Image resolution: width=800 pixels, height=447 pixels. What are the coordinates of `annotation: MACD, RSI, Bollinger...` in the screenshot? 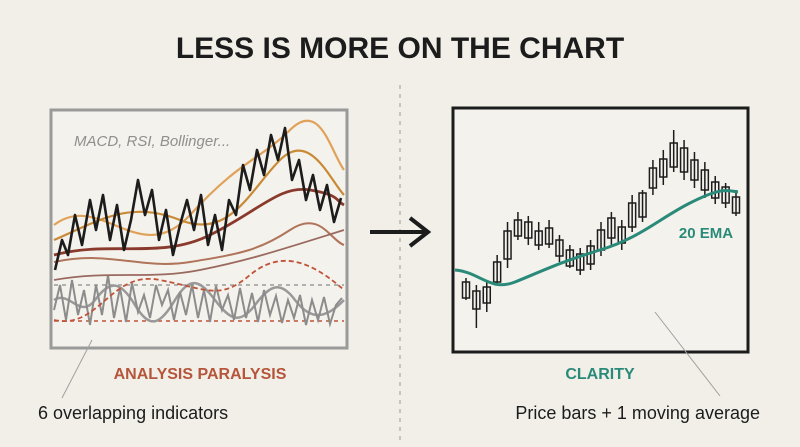 It's located at (152, 141).